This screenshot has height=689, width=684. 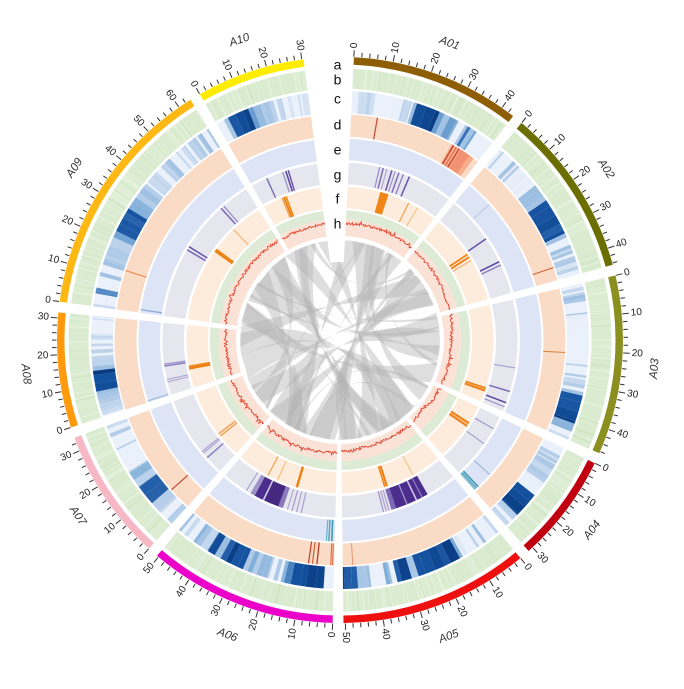 What do you see at coordinates (345, 638) in the screenshot?
I see `svg-text: 50` at bounding box center [345, 638].